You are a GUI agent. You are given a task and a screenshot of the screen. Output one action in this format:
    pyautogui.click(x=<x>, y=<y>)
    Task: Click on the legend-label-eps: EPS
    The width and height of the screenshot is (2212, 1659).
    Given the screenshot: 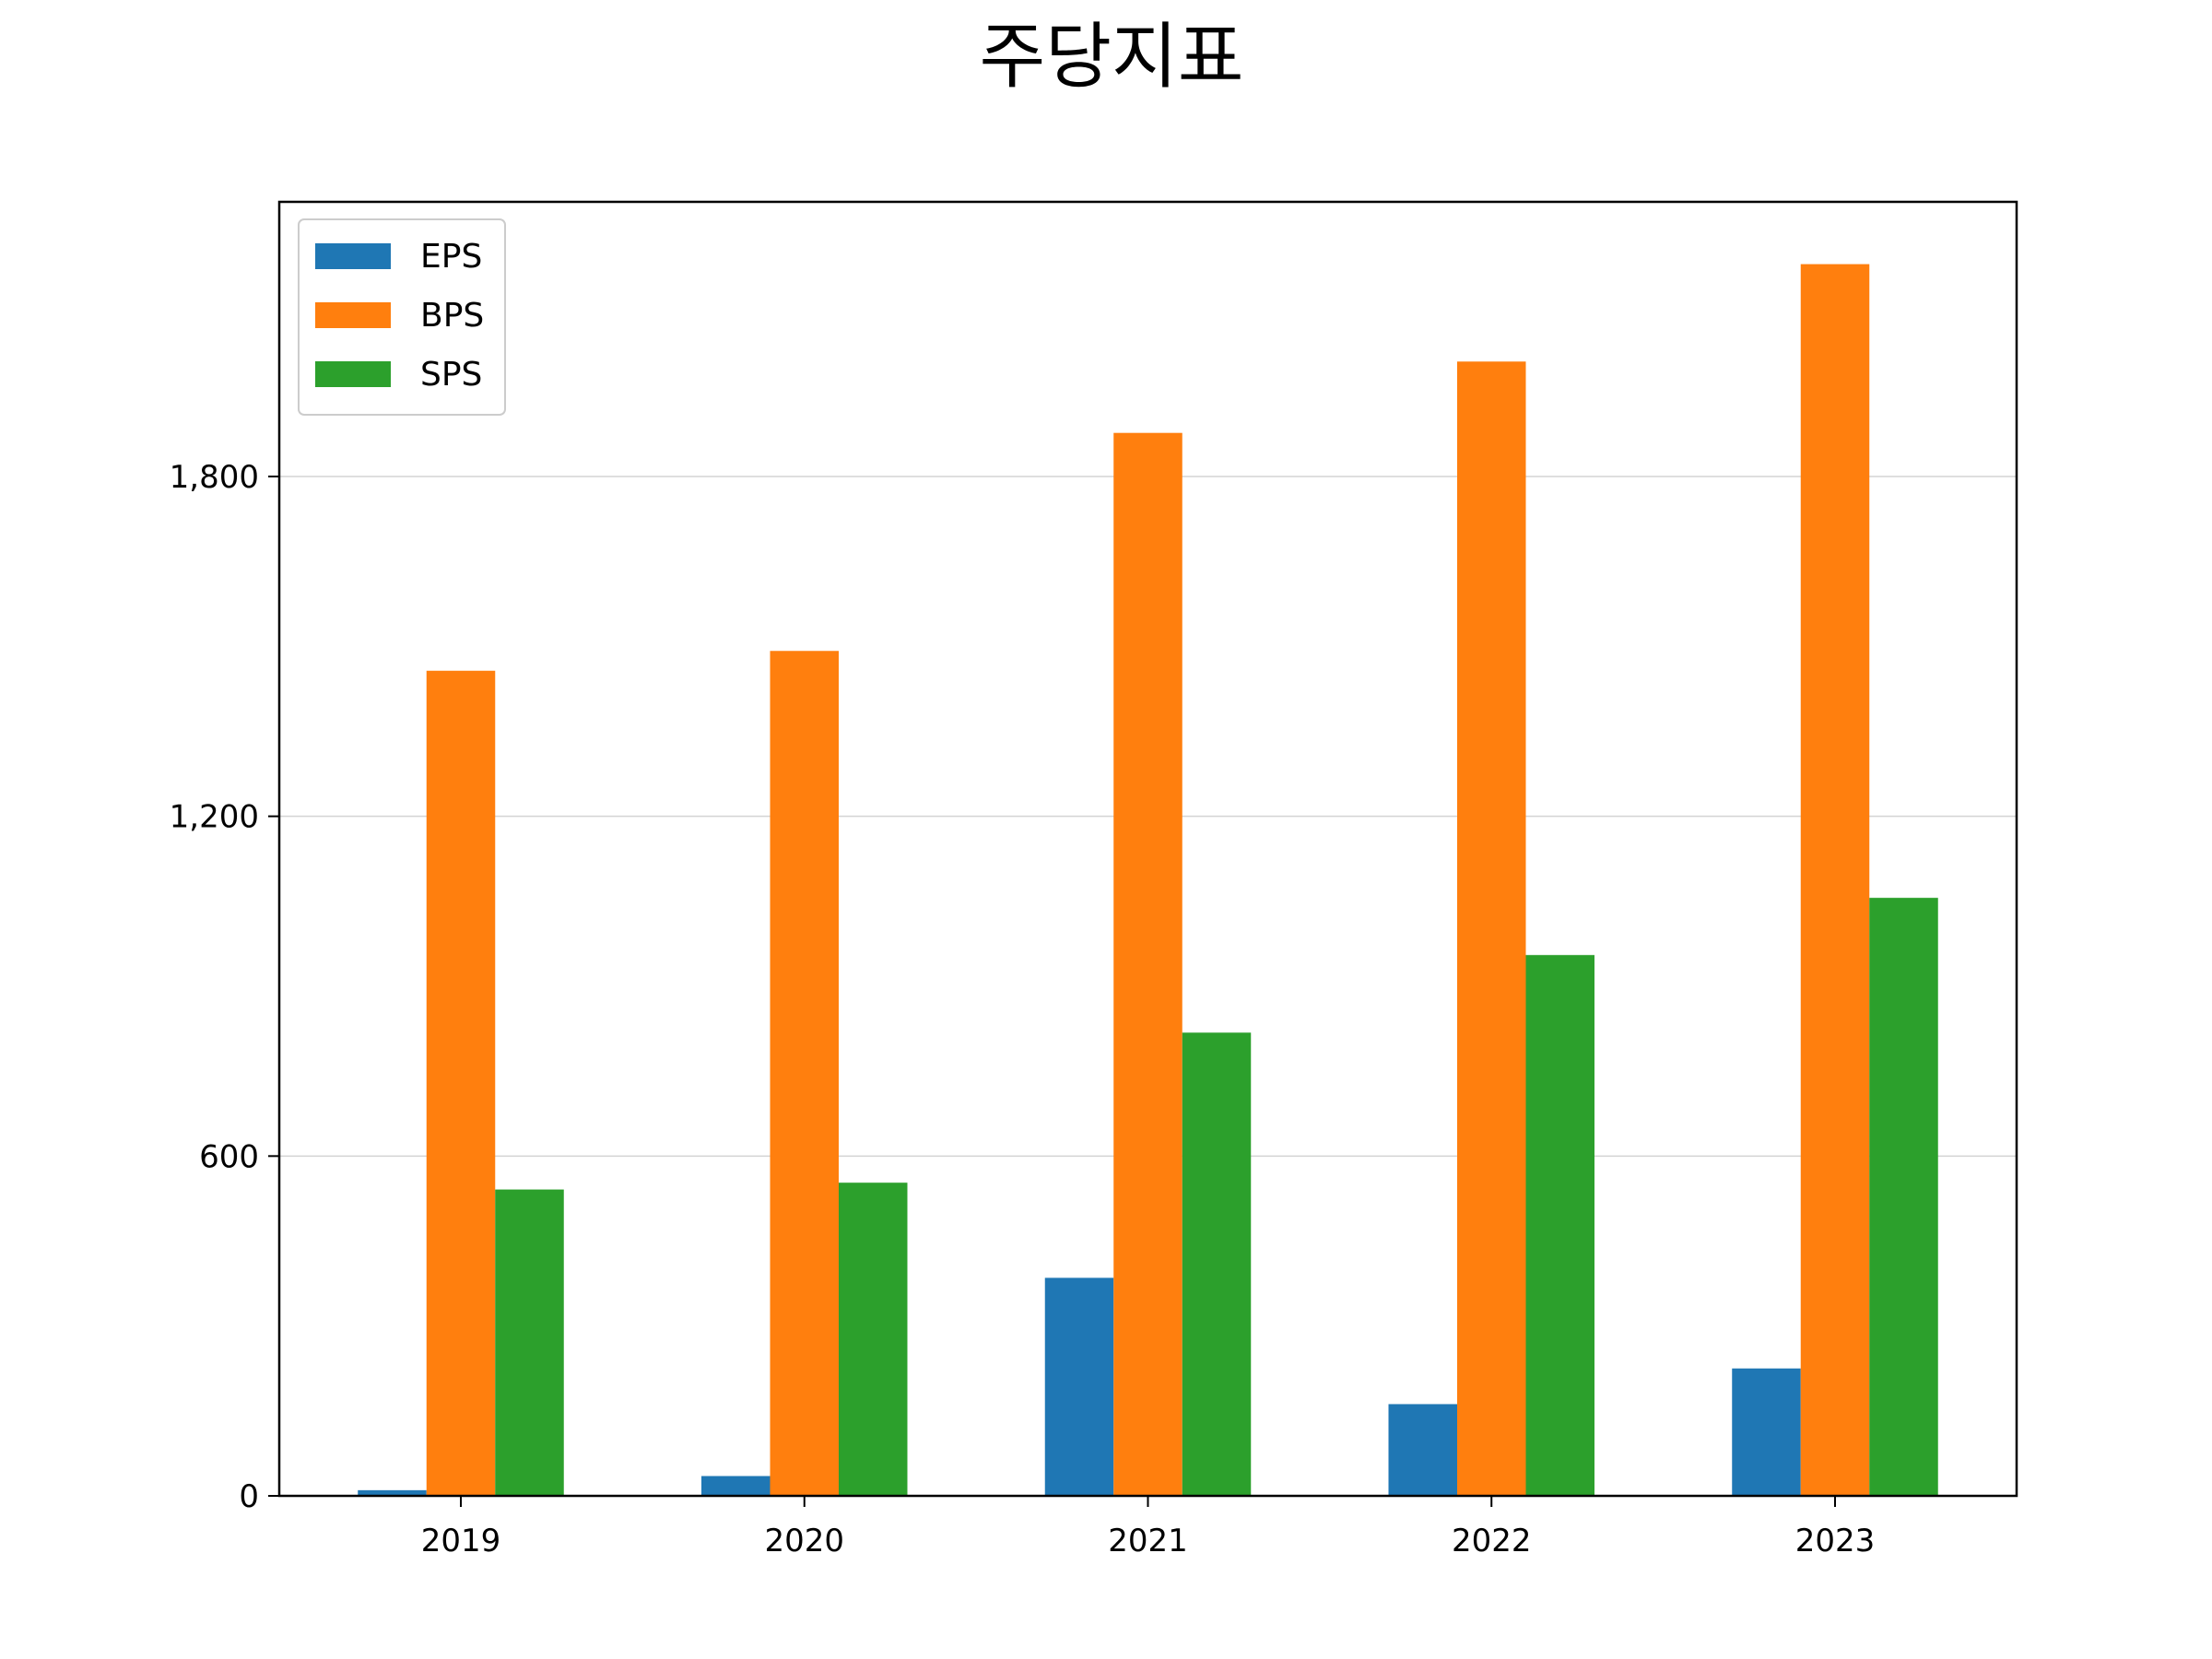 What is the action you would take?
    pyautogui.click(x=451, y=257)
    